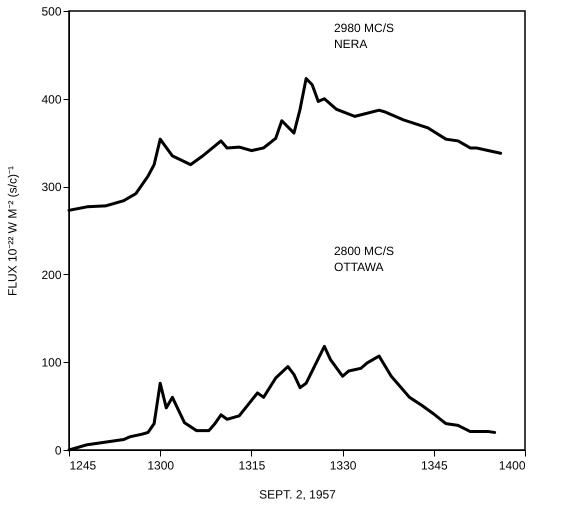 The height and width of the screenshot is (529, 582). What do you see at coordinates (434, 465) in the screenshot?
I see `x-tick-label: 1345` at bounding box center [434, 465].